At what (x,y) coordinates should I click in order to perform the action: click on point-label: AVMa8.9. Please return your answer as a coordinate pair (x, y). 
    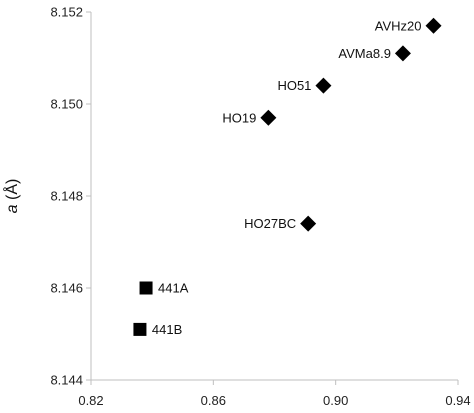
    Looking at the image, I should click on (364, 53).